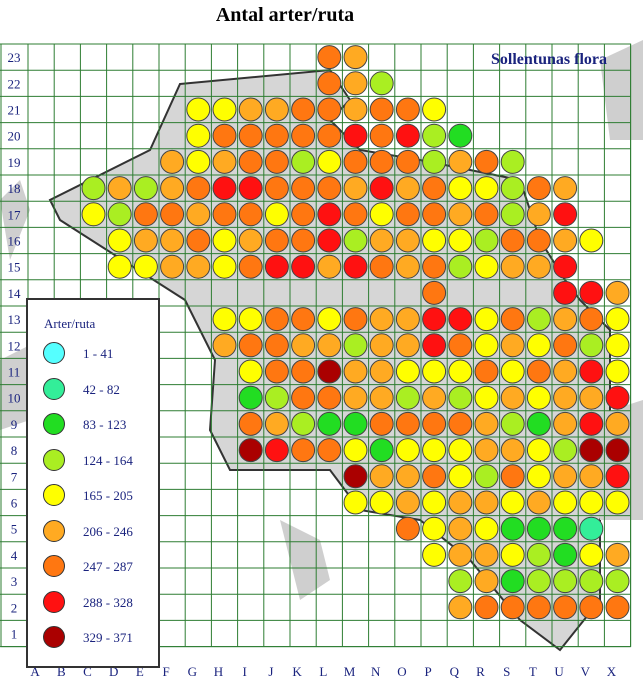 The image size is (643, 684). Describe the element at coordinates (407, 528) in the screenshot. I see `species-dot-O5` at that location.